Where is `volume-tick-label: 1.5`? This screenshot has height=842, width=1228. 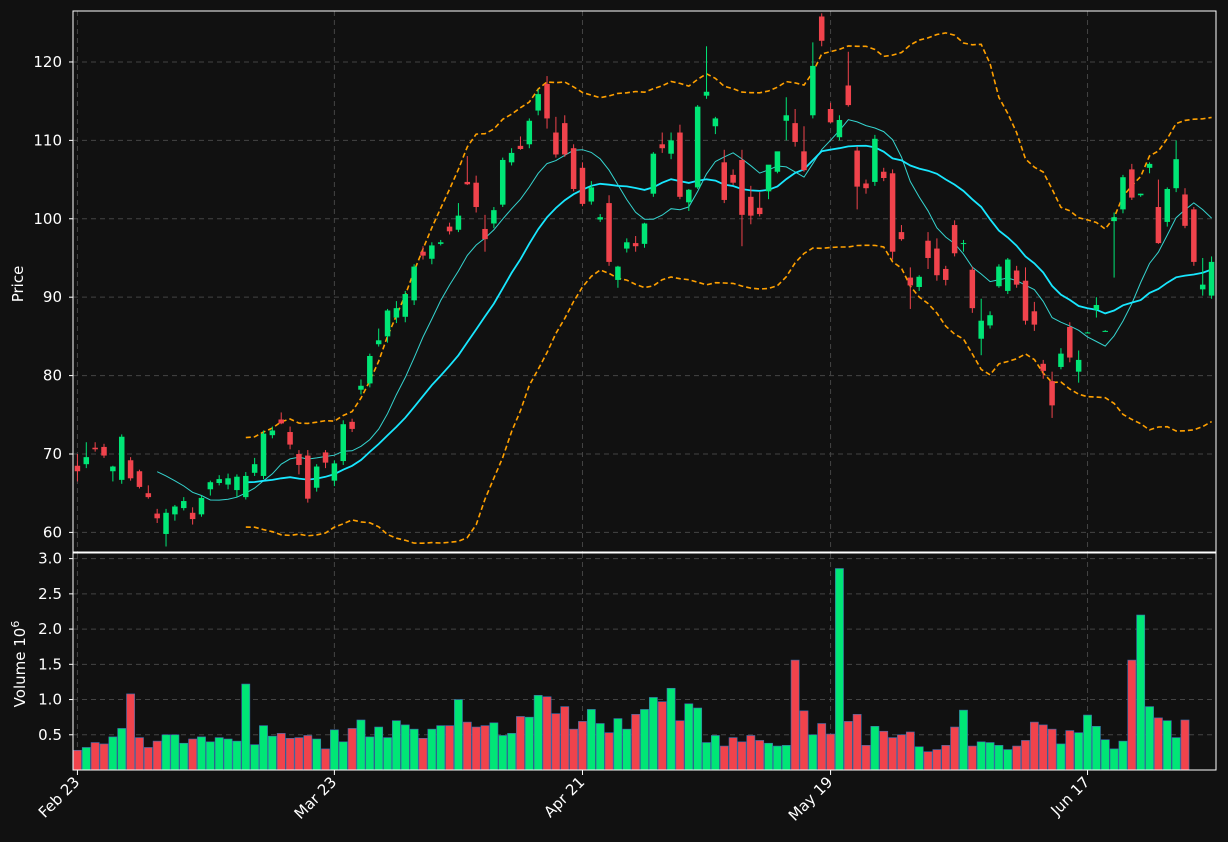 volume-tick-label: 1.5 is located at coordinates (50, 664).